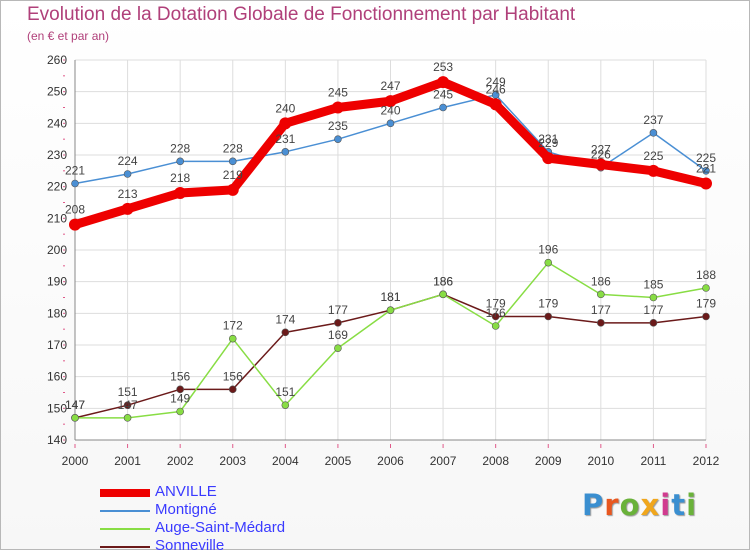  I want to click on y-tick-label: 240, so click(57, 123).